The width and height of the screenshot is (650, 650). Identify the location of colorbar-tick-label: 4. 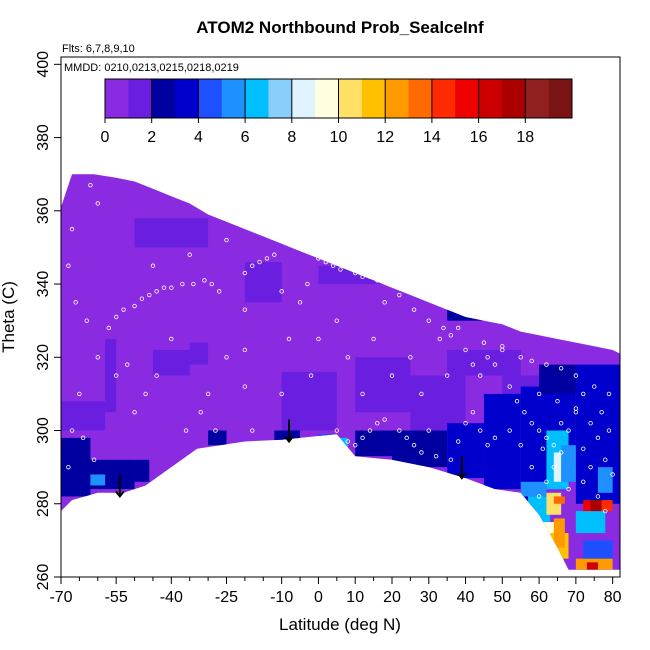
(198, 137).